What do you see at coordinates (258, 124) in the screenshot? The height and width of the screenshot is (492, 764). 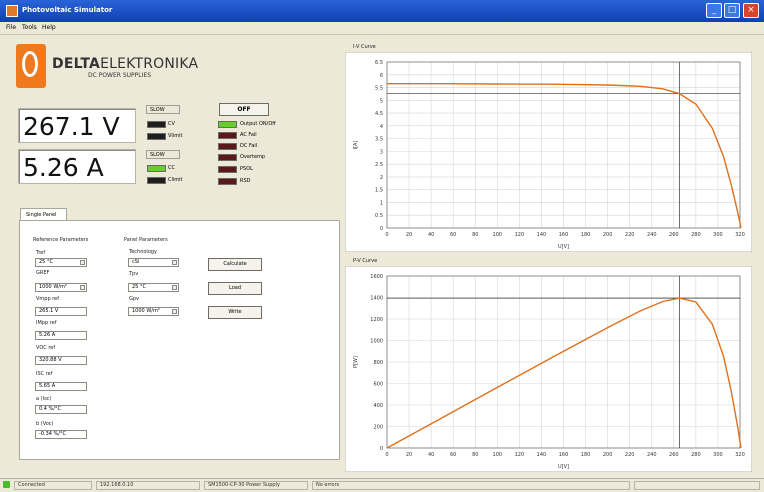 I see `output-label: Output ON/Off` at bounding box center [258, 124].